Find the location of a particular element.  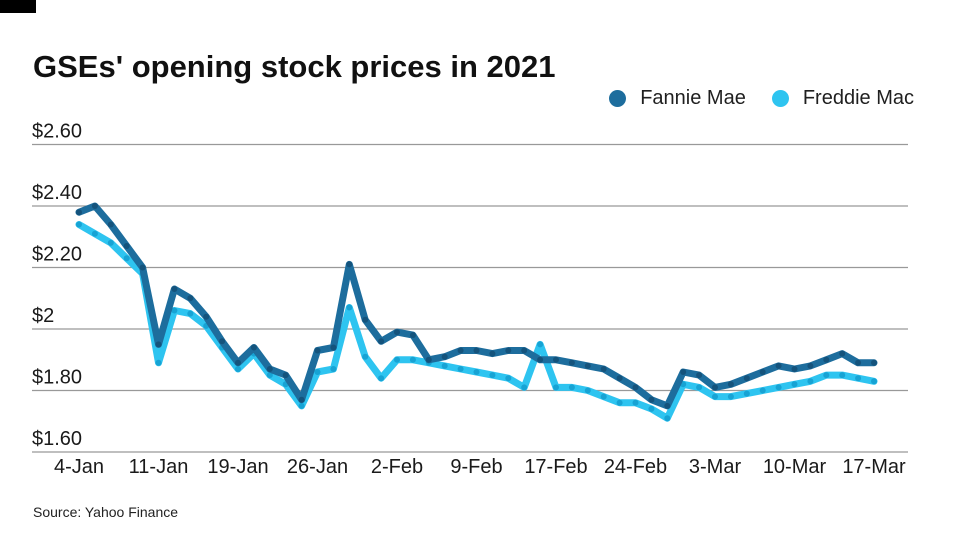

x-tick-label: 9-Feb is located at coordinates (476, 467).